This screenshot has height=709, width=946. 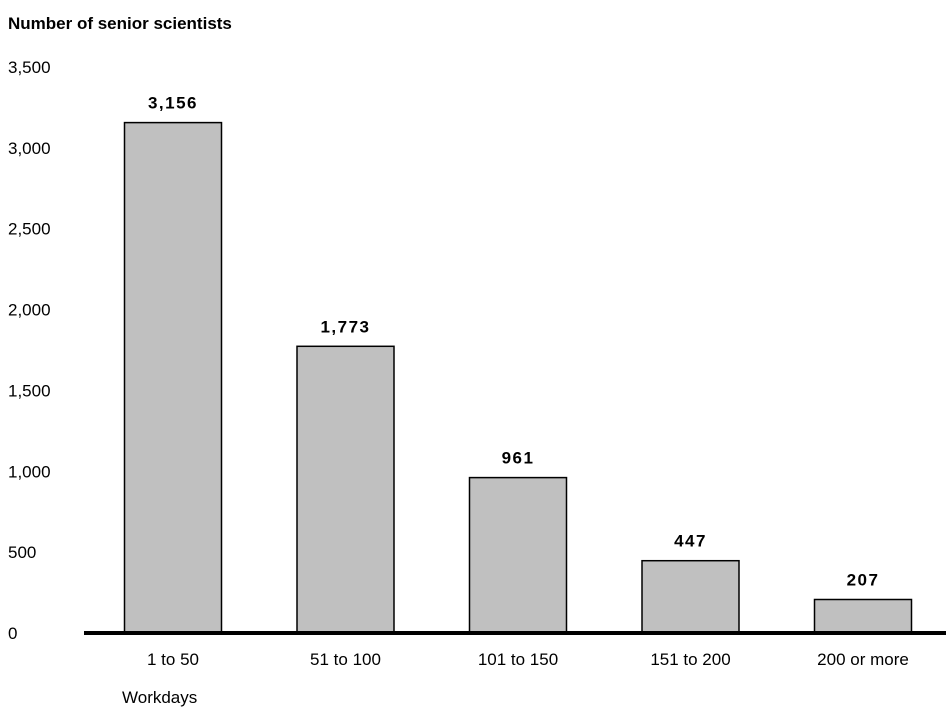 What do you see at coordinates (29, 390) in the screenshot?
I see `y-tick-label: 1,500` at bounding box center [29, 390].